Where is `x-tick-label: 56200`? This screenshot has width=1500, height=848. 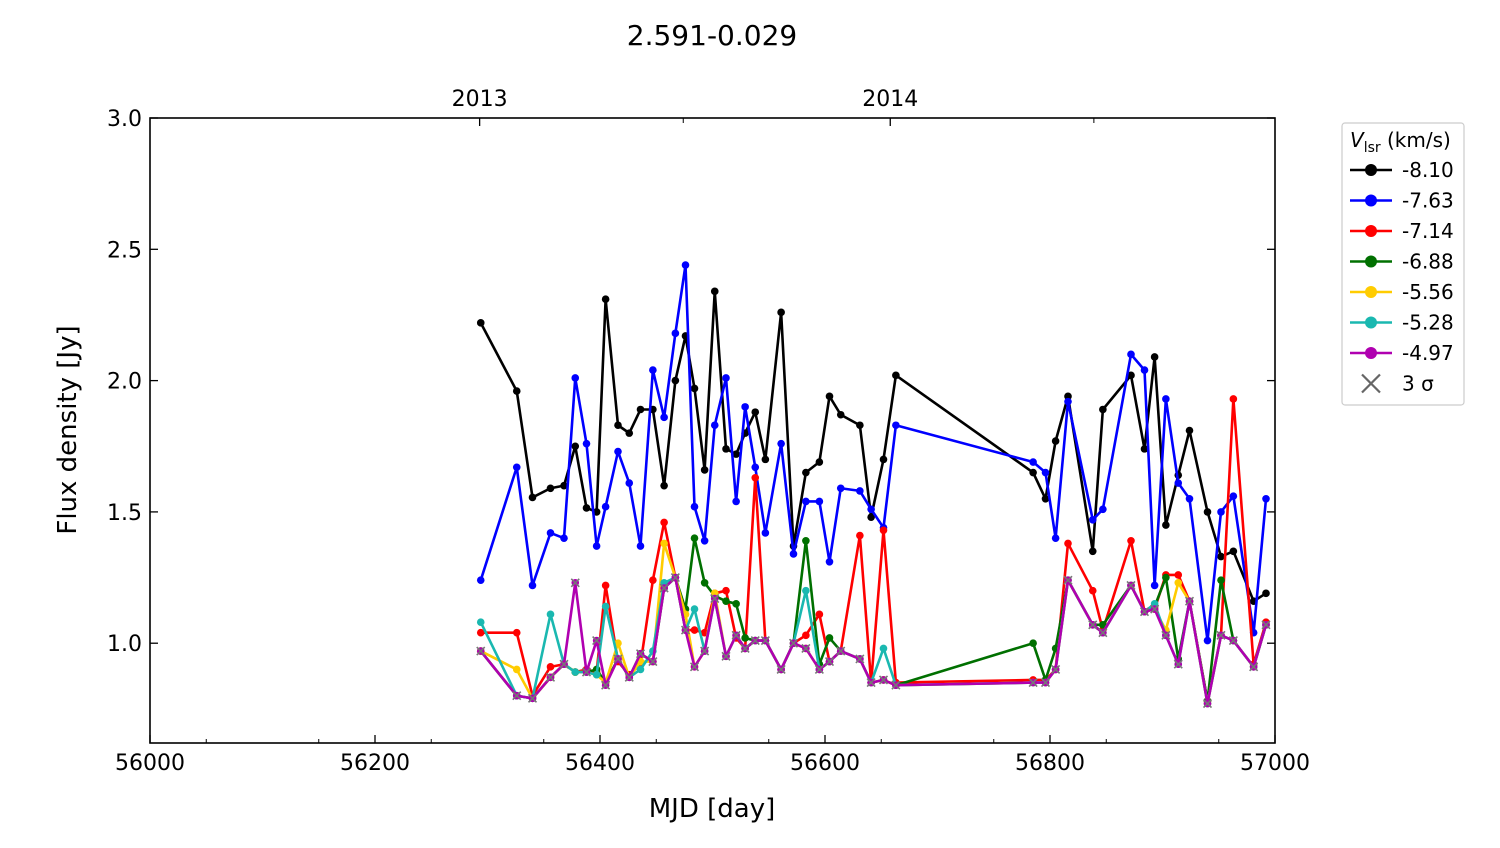
x-tick-label: 56200 is located at coordinates (375, 763).